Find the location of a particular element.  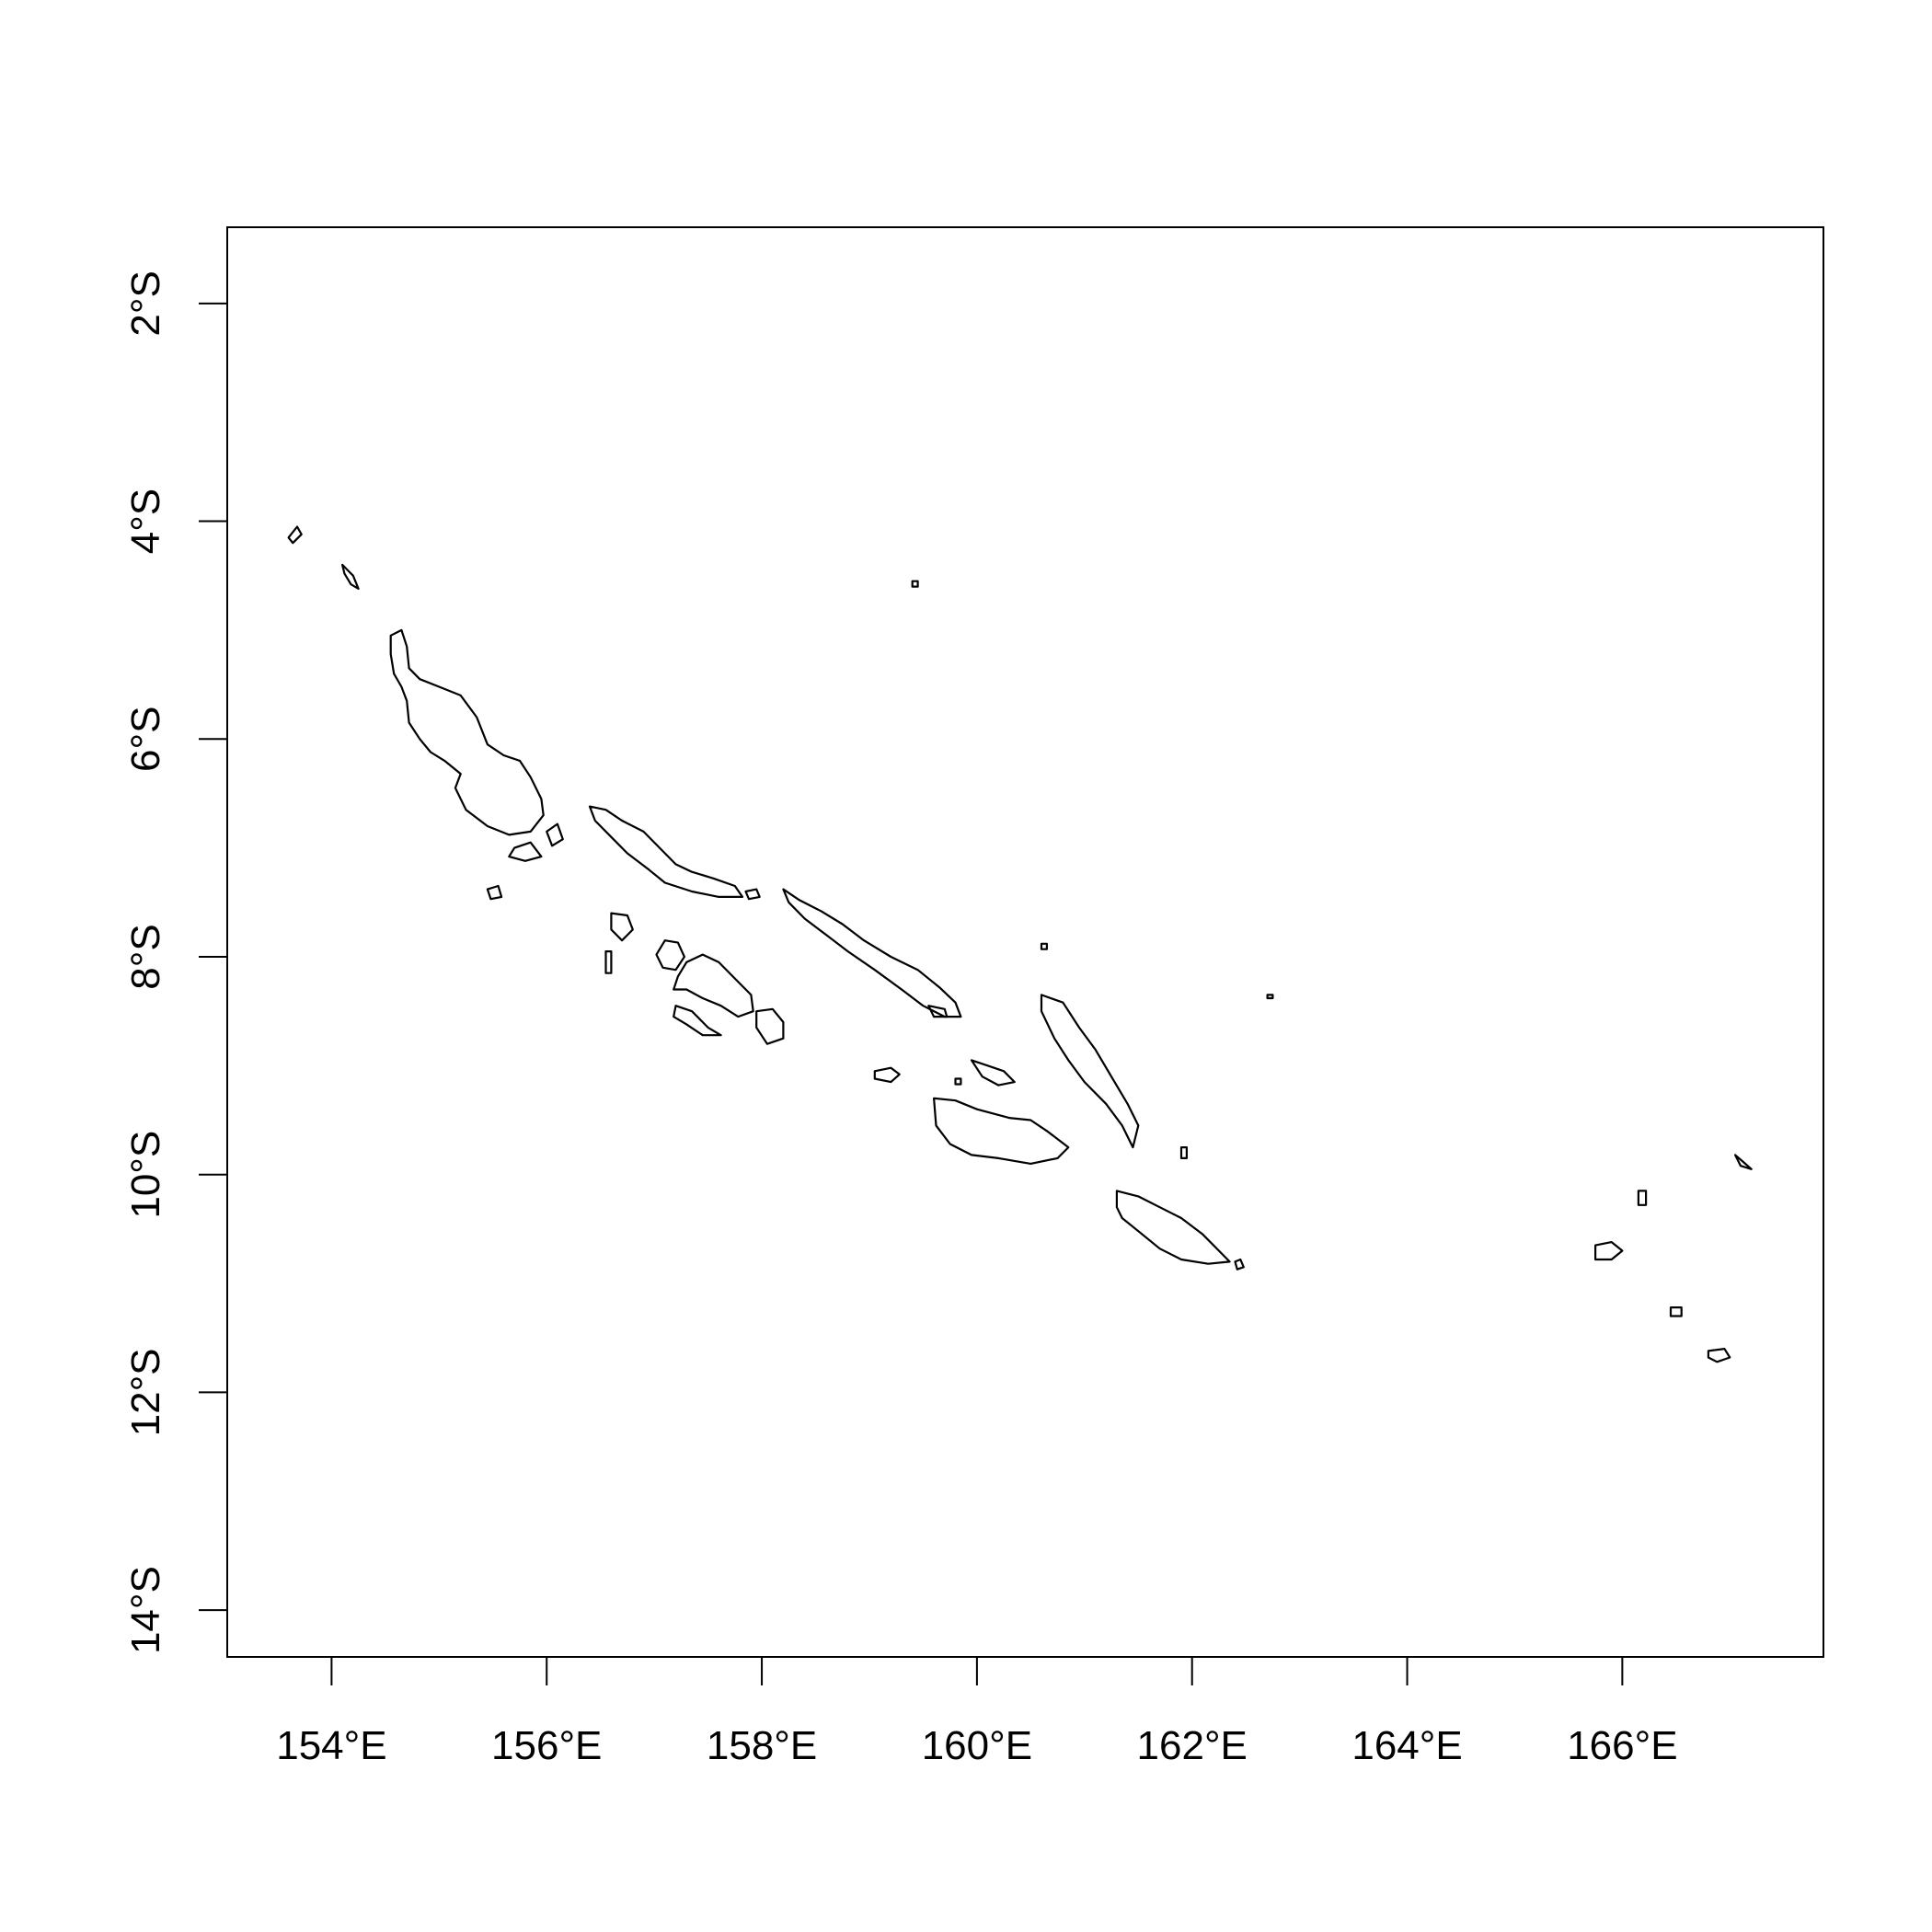

island-vella-west-islets is located at coordinates (608, 961).